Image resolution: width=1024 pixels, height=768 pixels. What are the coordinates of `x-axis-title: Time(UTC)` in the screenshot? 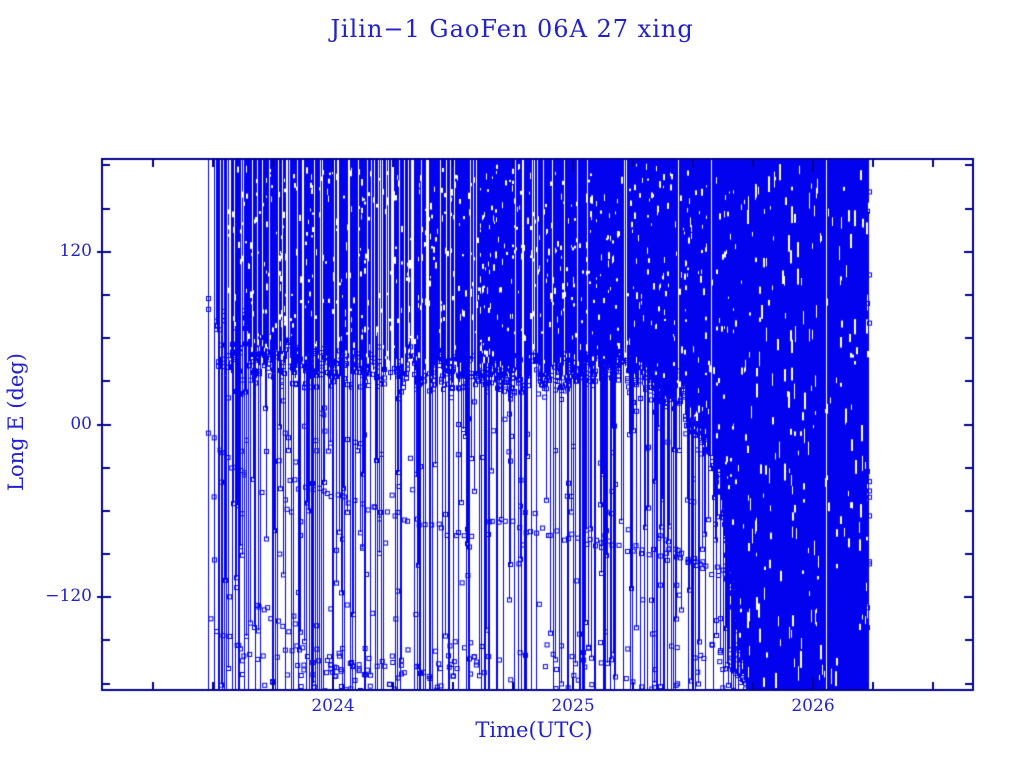 It's located at (534, 730).